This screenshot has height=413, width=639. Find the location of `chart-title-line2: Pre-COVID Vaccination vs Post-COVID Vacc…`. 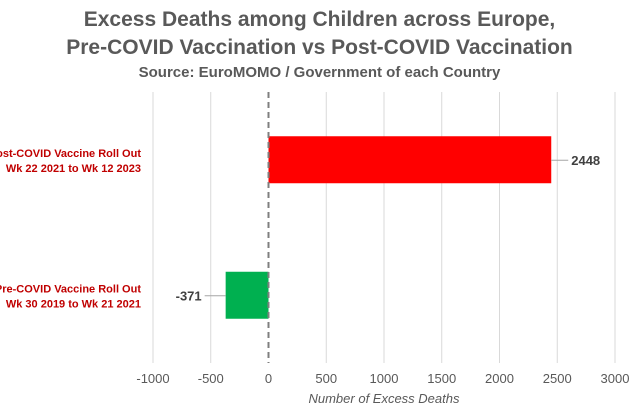

chart-title-line2: Pre-COVID Vaccination vs Post-COVID Vacc… is located at coordinates (319, 47).